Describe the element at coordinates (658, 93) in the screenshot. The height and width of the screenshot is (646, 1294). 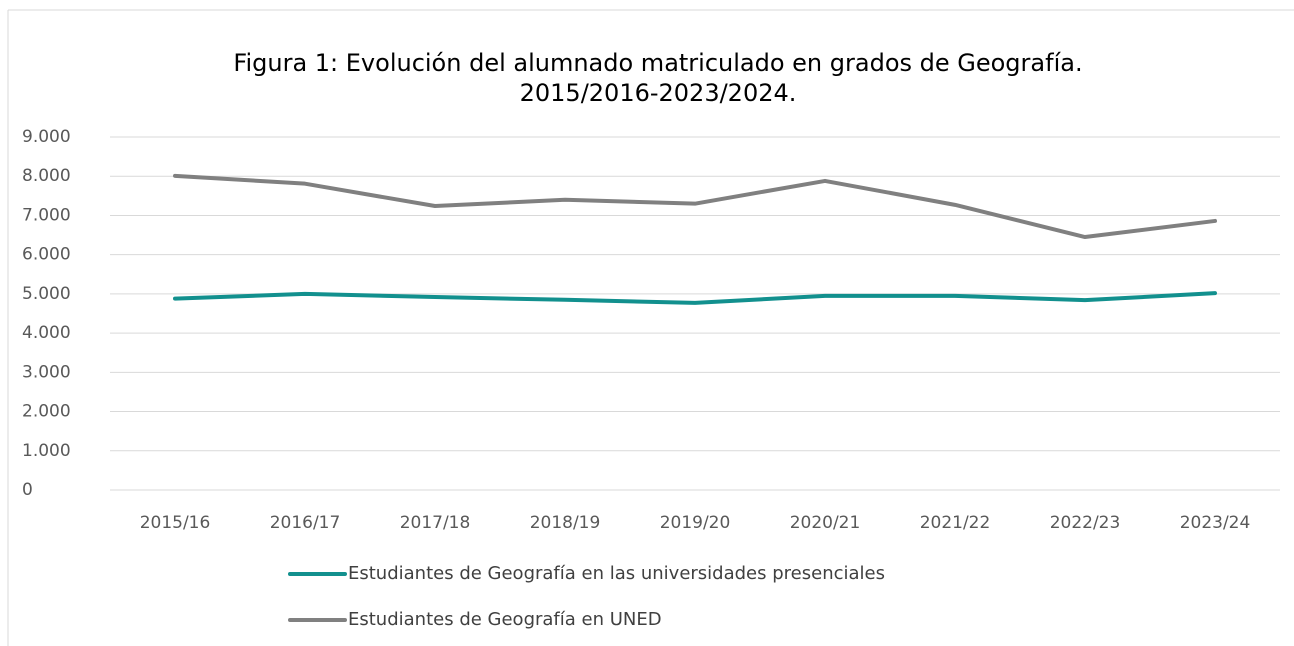
I see `chart-title: 2015/2016-2023/2024.` at that location.